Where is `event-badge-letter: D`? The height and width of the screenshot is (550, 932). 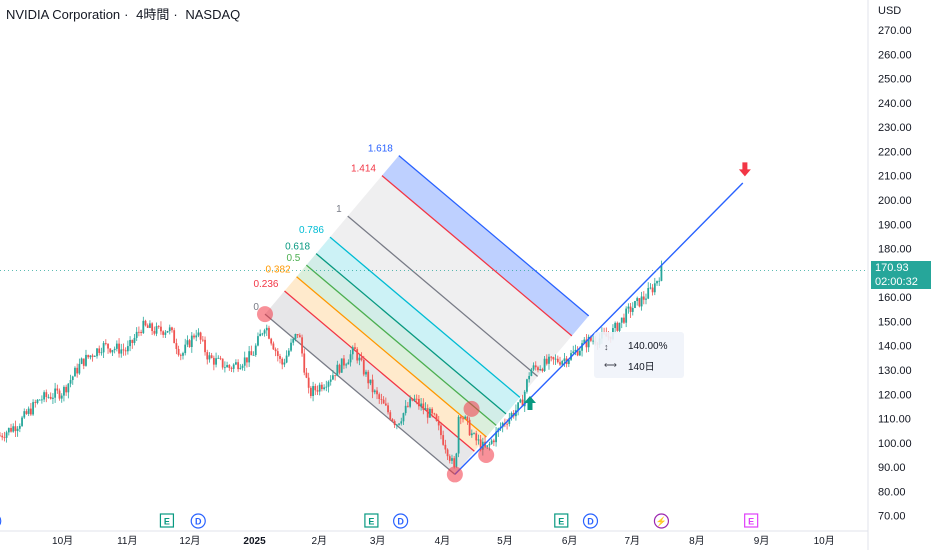 event-badge-letter: D is located at coordinates (198, 522).